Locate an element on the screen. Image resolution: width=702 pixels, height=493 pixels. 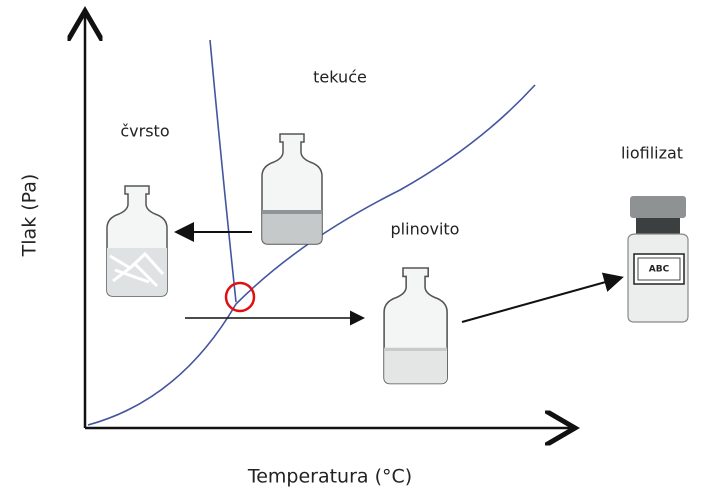
arrow is located at coordinates (542, 297).